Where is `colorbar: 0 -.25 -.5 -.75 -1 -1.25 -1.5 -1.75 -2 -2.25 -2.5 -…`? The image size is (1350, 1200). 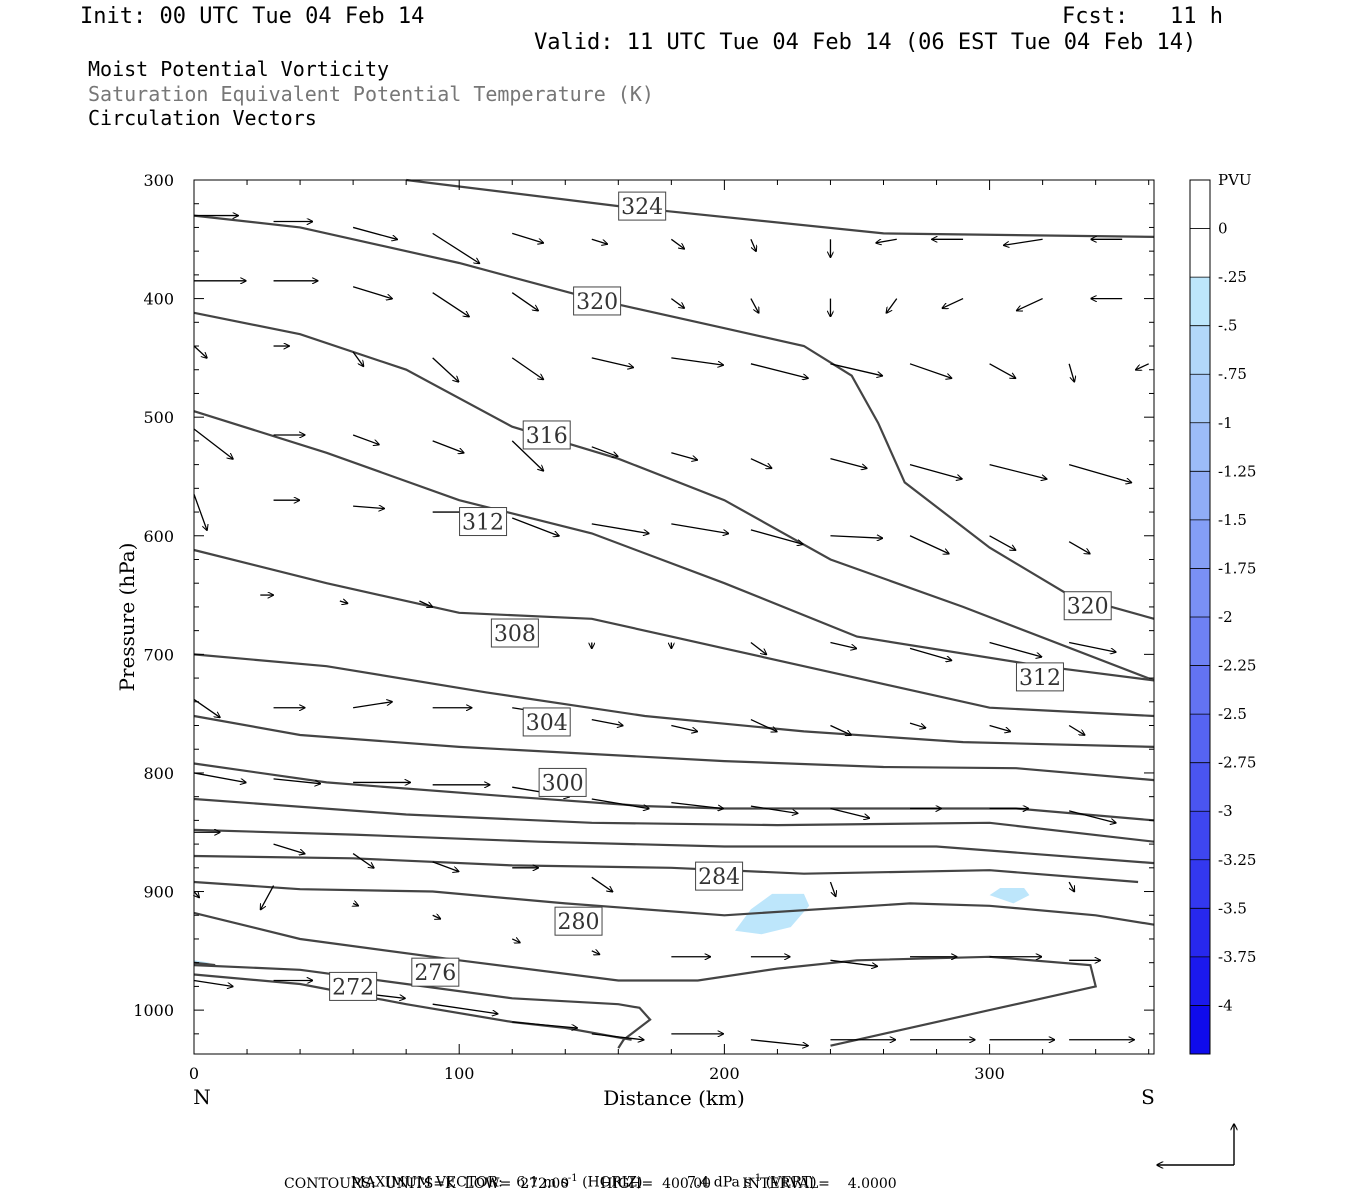
colorbar: 0 -.25 -.5 -.75 -1 -1.25 -1.5 -1.75 -2 -2.25 -2.5 -… is located at coordinates (1222, 617).